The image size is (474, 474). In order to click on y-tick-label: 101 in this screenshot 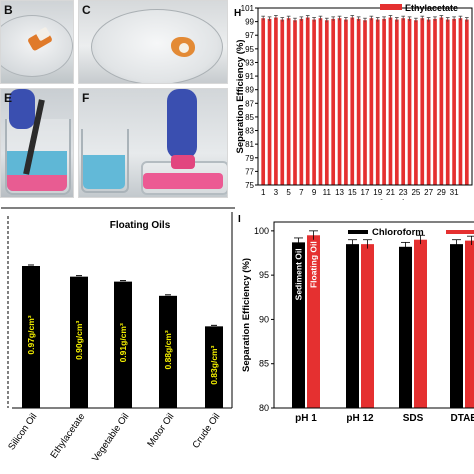, I will do `click(248, 8)`.